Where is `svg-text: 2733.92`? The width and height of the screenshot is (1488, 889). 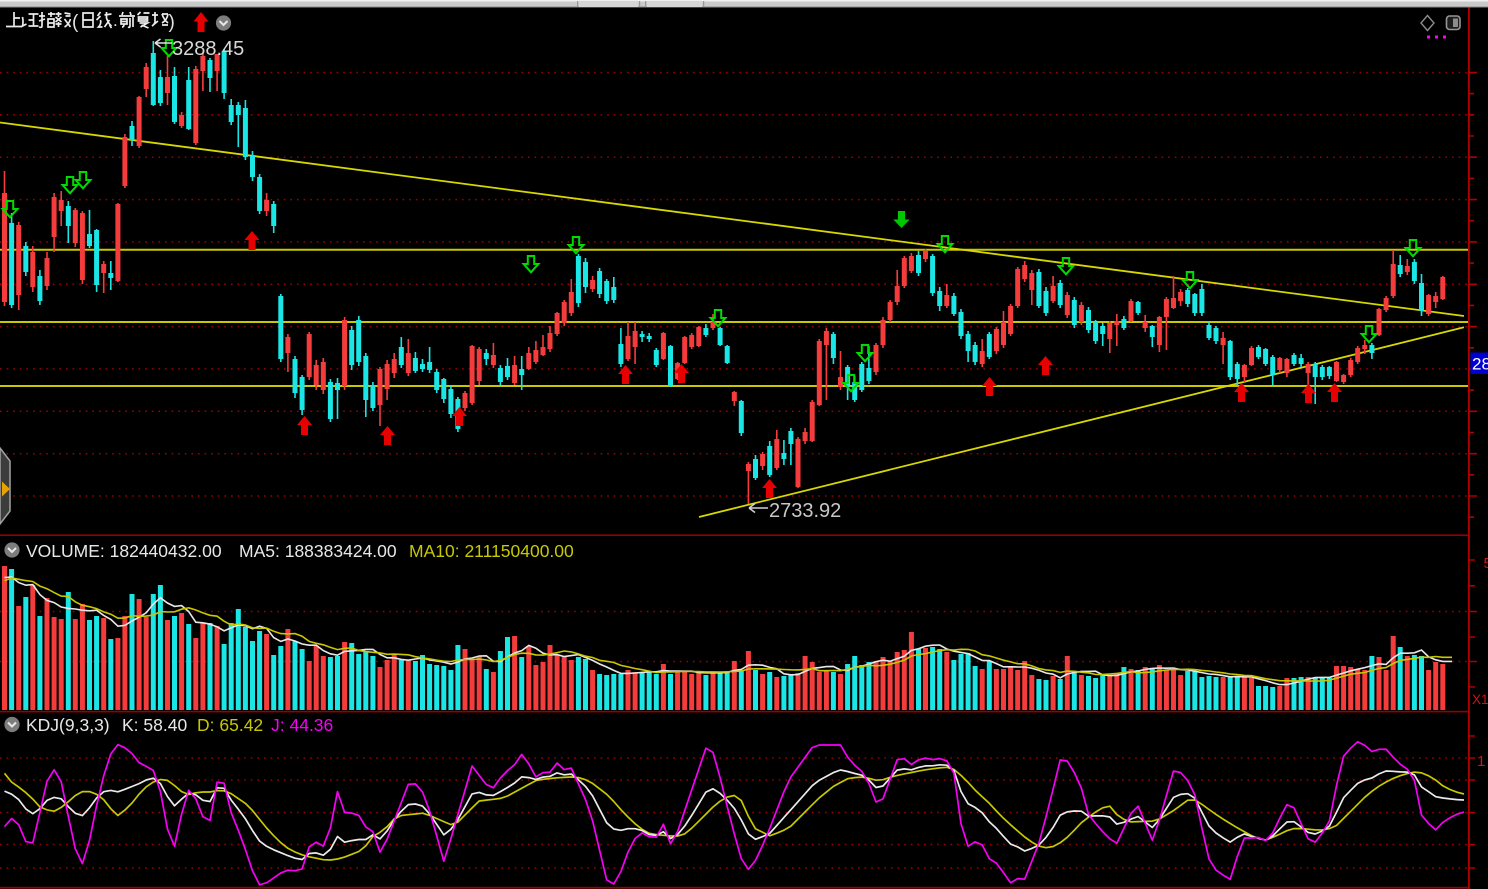
svg-text: 2733.92 is located at coordinates (805, 511).